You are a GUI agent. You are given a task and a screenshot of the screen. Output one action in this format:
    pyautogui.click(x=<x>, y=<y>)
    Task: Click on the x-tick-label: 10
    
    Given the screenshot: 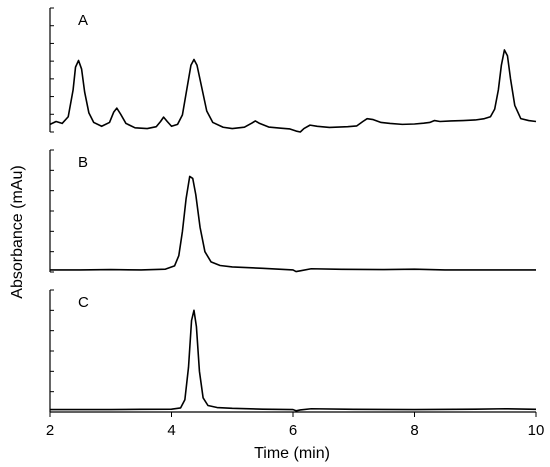 What is the action you would take?
    pyautogui.click(x=536, y=430)
    